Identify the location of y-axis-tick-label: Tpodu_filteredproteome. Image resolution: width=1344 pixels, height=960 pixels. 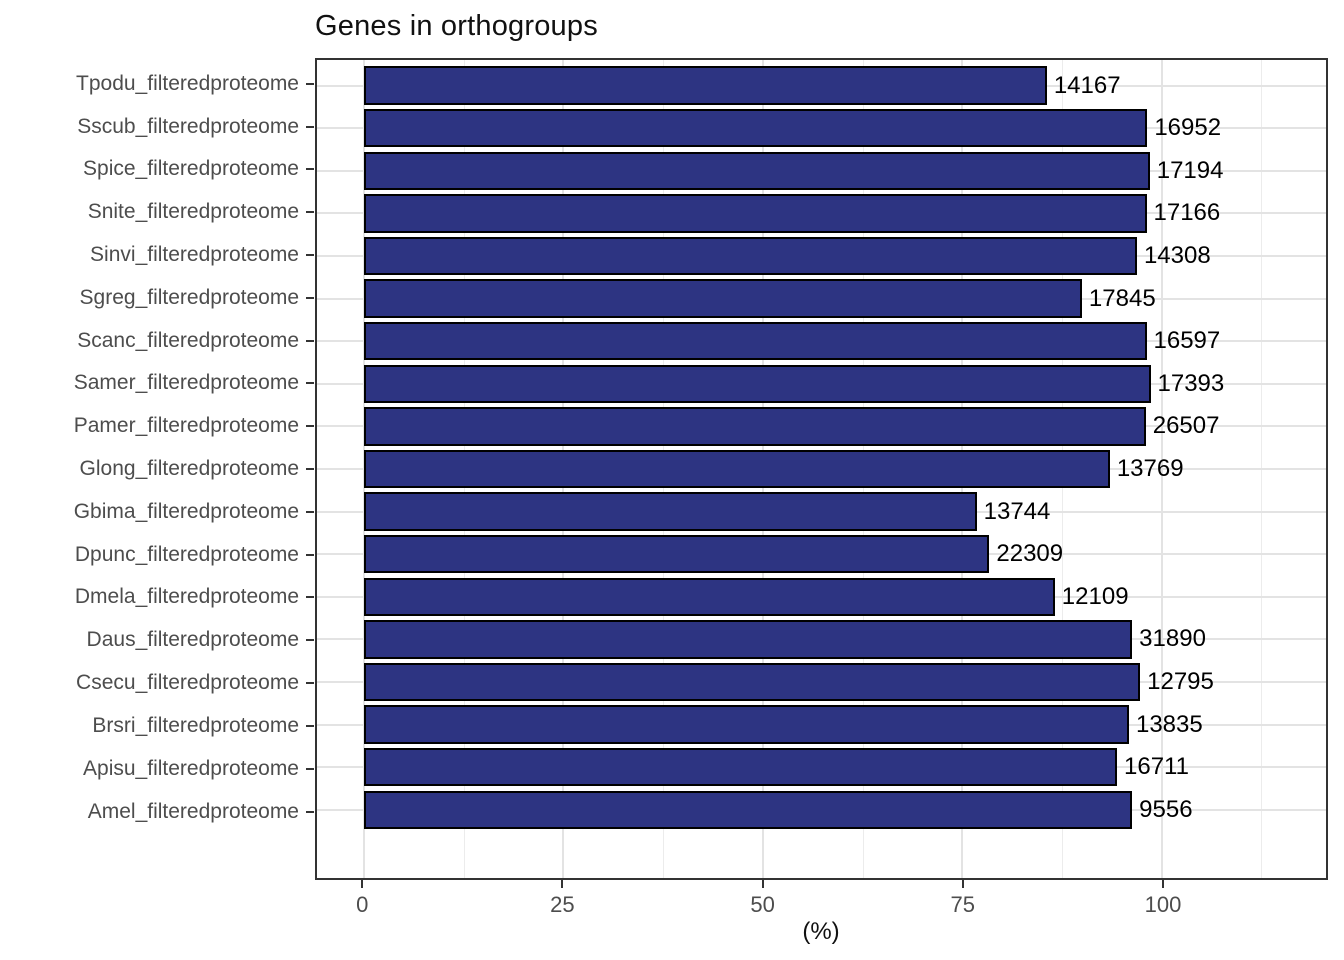
(187, 83).